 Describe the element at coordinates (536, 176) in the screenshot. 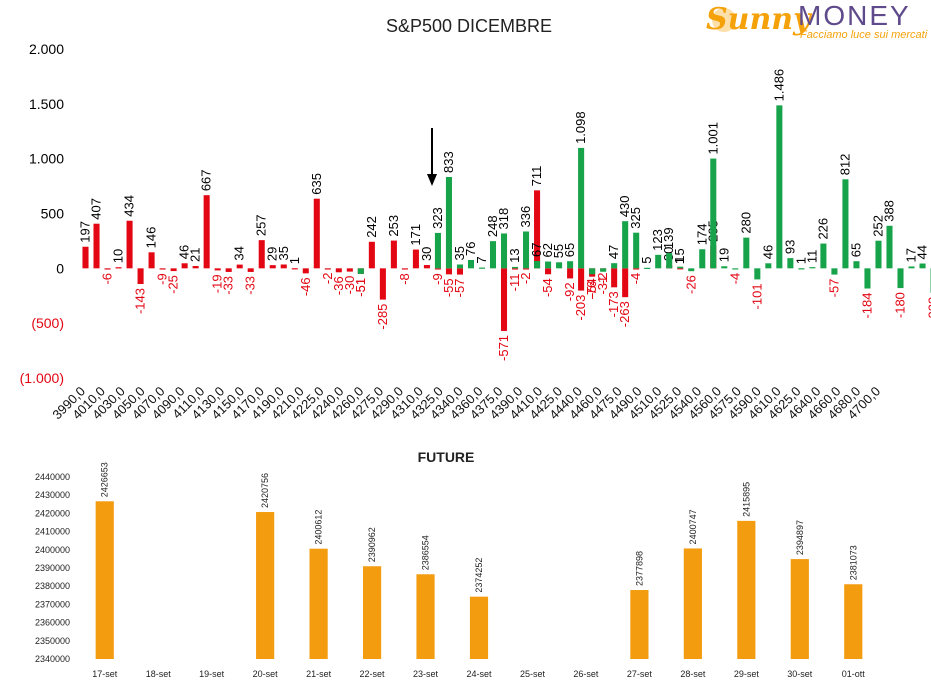

I see `data-label: 711` at that location.